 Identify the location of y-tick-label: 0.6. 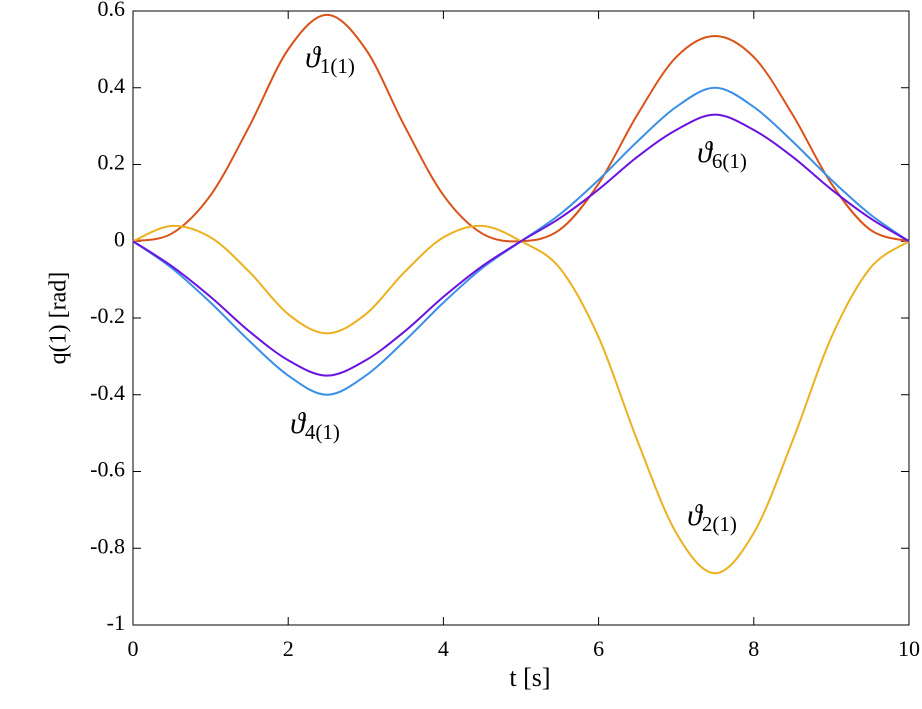
(112, 10).